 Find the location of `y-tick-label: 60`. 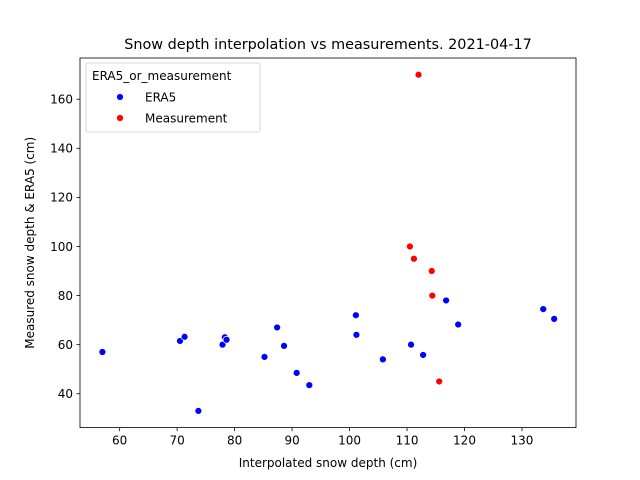

y-tick-label: 60 is located at coordinates (65, 345).